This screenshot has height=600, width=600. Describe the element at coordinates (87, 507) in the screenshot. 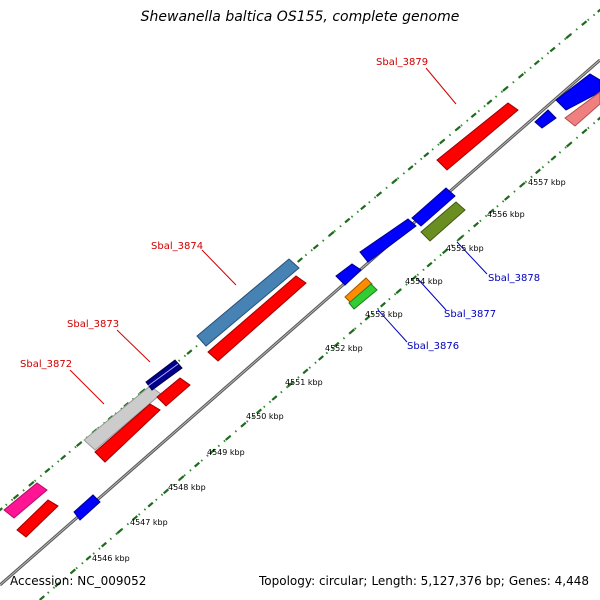

I see `gene-blue-small-left` at that location.